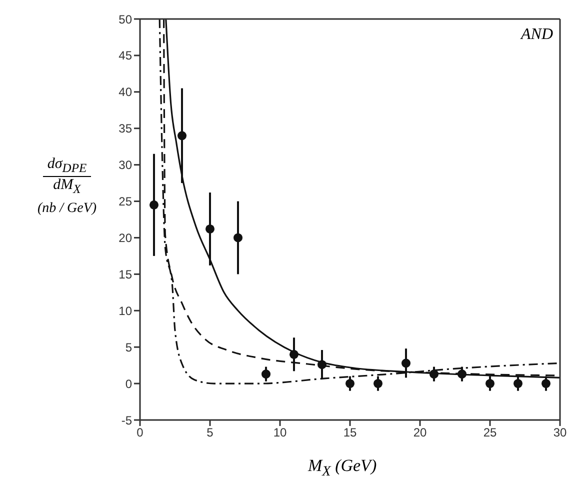 This screenshot has width=575, height=486. Describe the element at coordinates (280, 433) in the screenshot. I see `x-tick-label: 10` at that location.